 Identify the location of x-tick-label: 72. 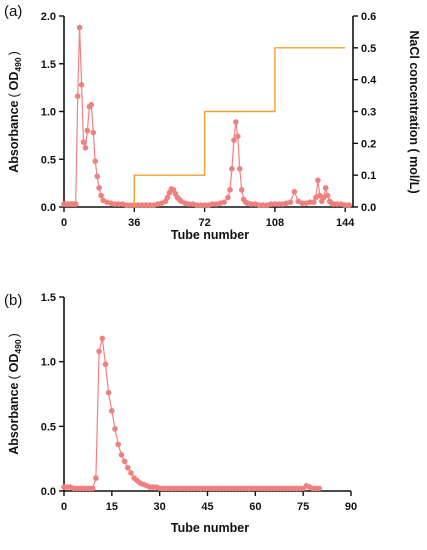
(204, 223).